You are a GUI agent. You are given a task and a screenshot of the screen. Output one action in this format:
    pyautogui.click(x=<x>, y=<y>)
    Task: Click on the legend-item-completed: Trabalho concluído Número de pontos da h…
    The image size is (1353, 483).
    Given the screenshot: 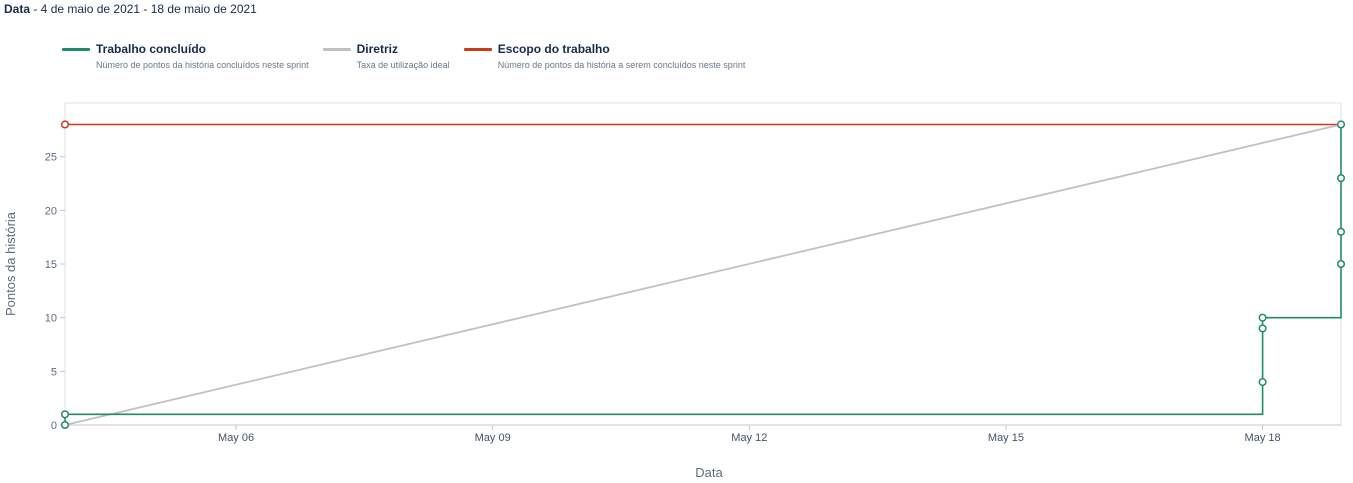 What is the action you would take?
    pyautogui.click(x=185, y=56)
    